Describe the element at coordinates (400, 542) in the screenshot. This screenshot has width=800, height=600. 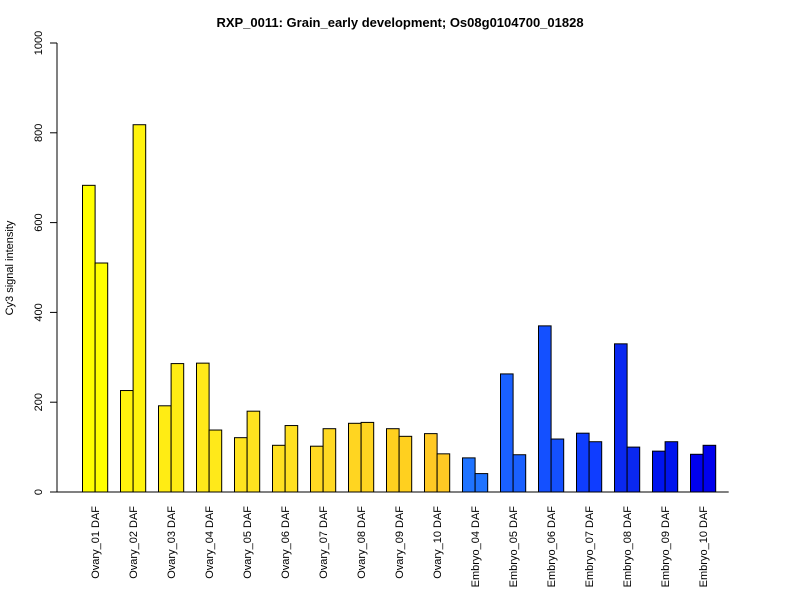
I see `x-tick-label: Ovary_09 DAF` at that location.